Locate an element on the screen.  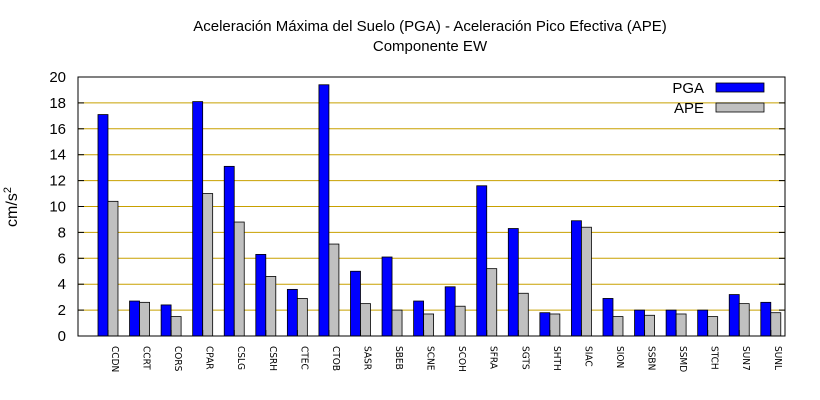
bar-ape-sbeb is located at coordinates (397, 323).